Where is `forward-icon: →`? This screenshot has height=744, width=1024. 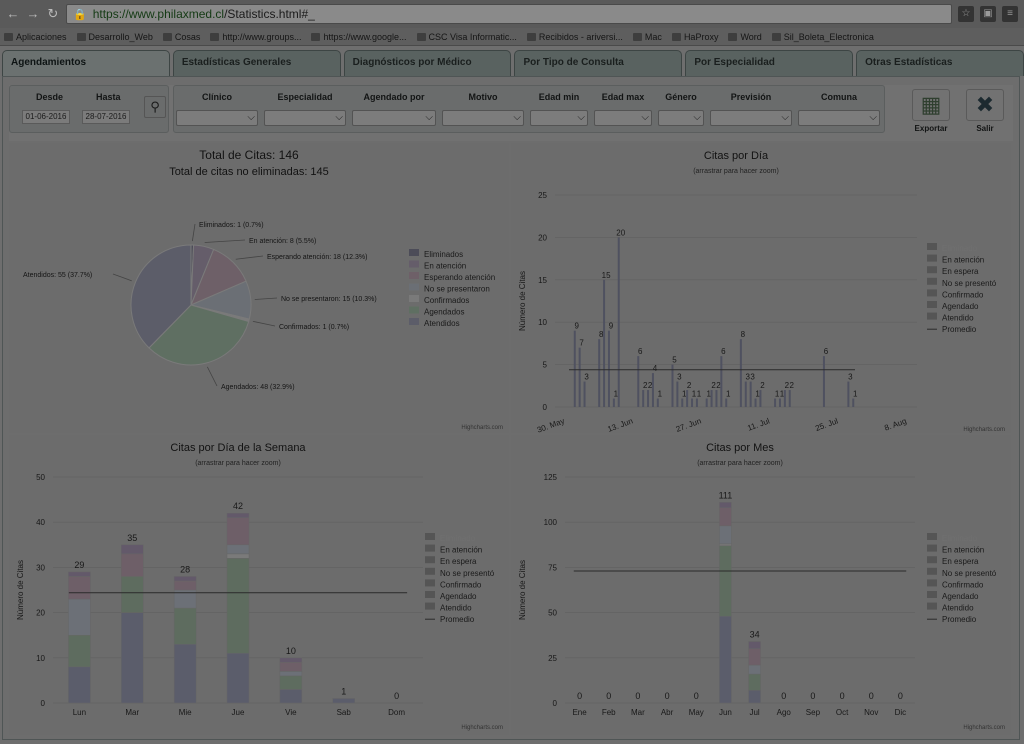
forward-icon: → is located at coordinates (33, 13).